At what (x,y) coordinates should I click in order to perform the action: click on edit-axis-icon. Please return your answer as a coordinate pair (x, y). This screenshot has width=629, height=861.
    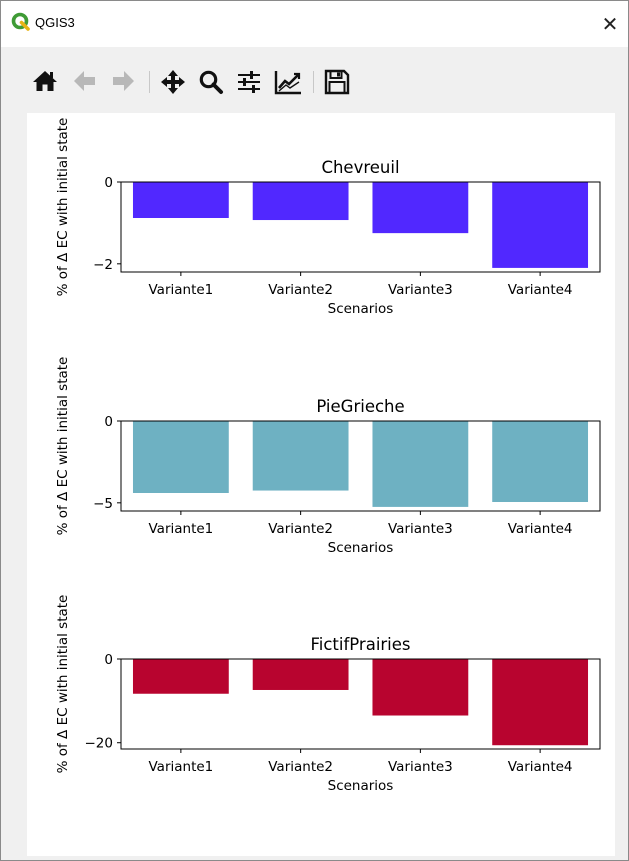
    Looking at the image, I should click on (287, 83).